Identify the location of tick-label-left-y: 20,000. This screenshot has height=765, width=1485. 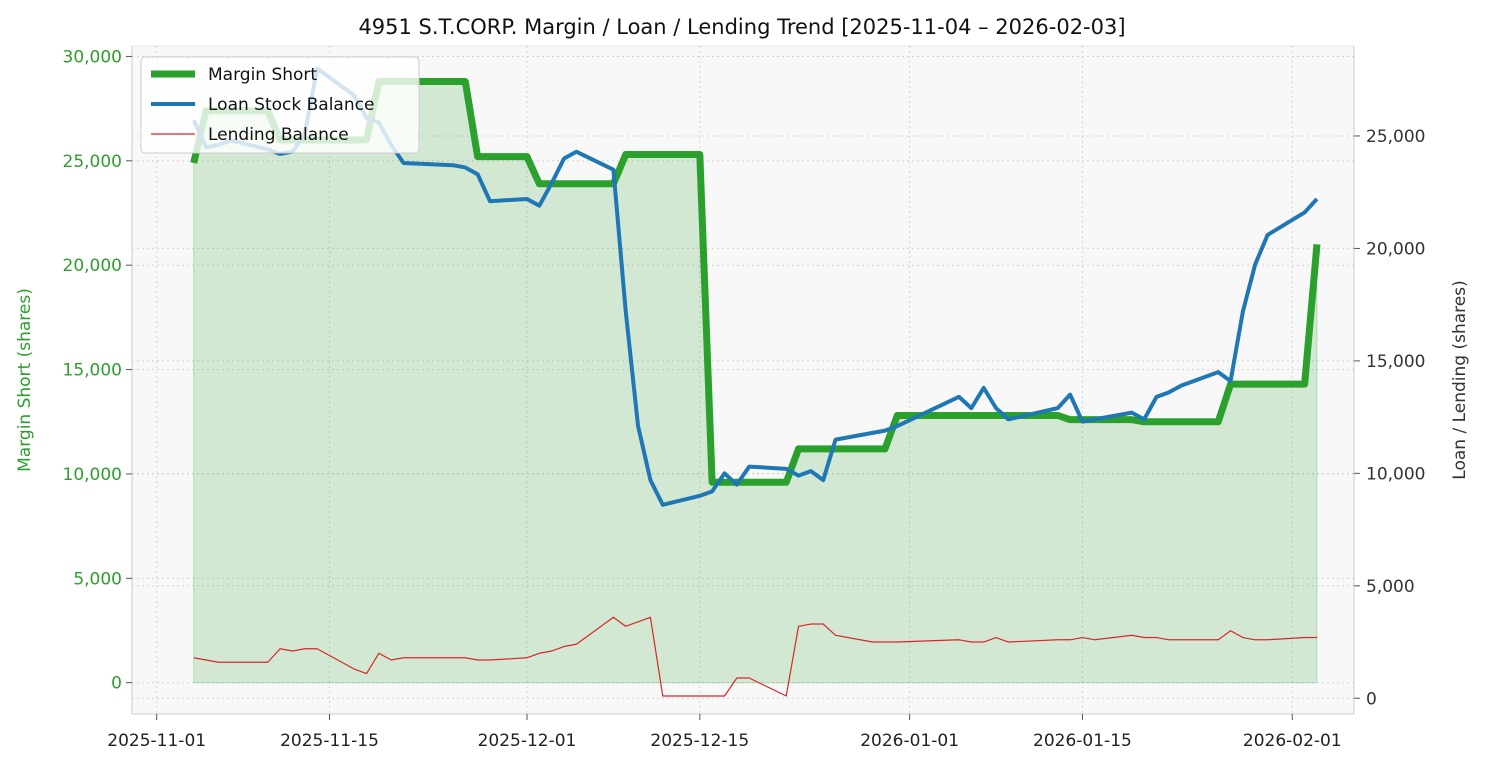
(92, 266).